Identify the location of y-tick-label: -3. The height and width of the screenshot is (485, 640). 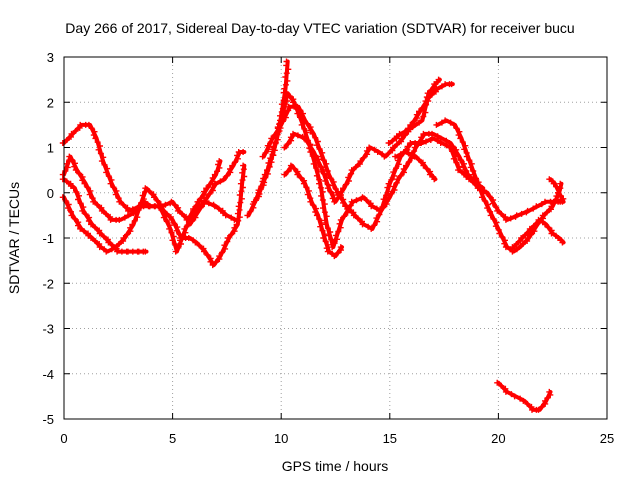
(48, 329).